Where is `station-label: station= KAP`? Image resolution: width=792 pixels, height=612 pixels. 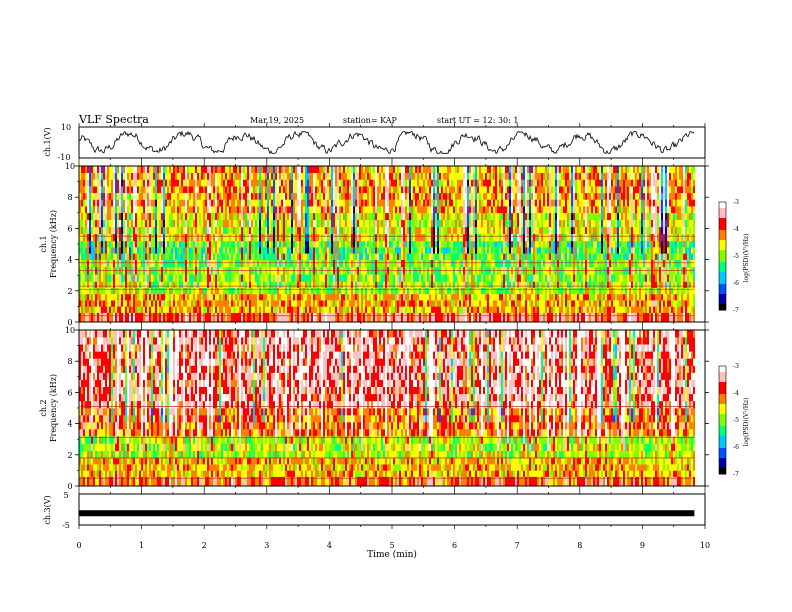 station-label: station= KAP is located at coordinates (370, 120).